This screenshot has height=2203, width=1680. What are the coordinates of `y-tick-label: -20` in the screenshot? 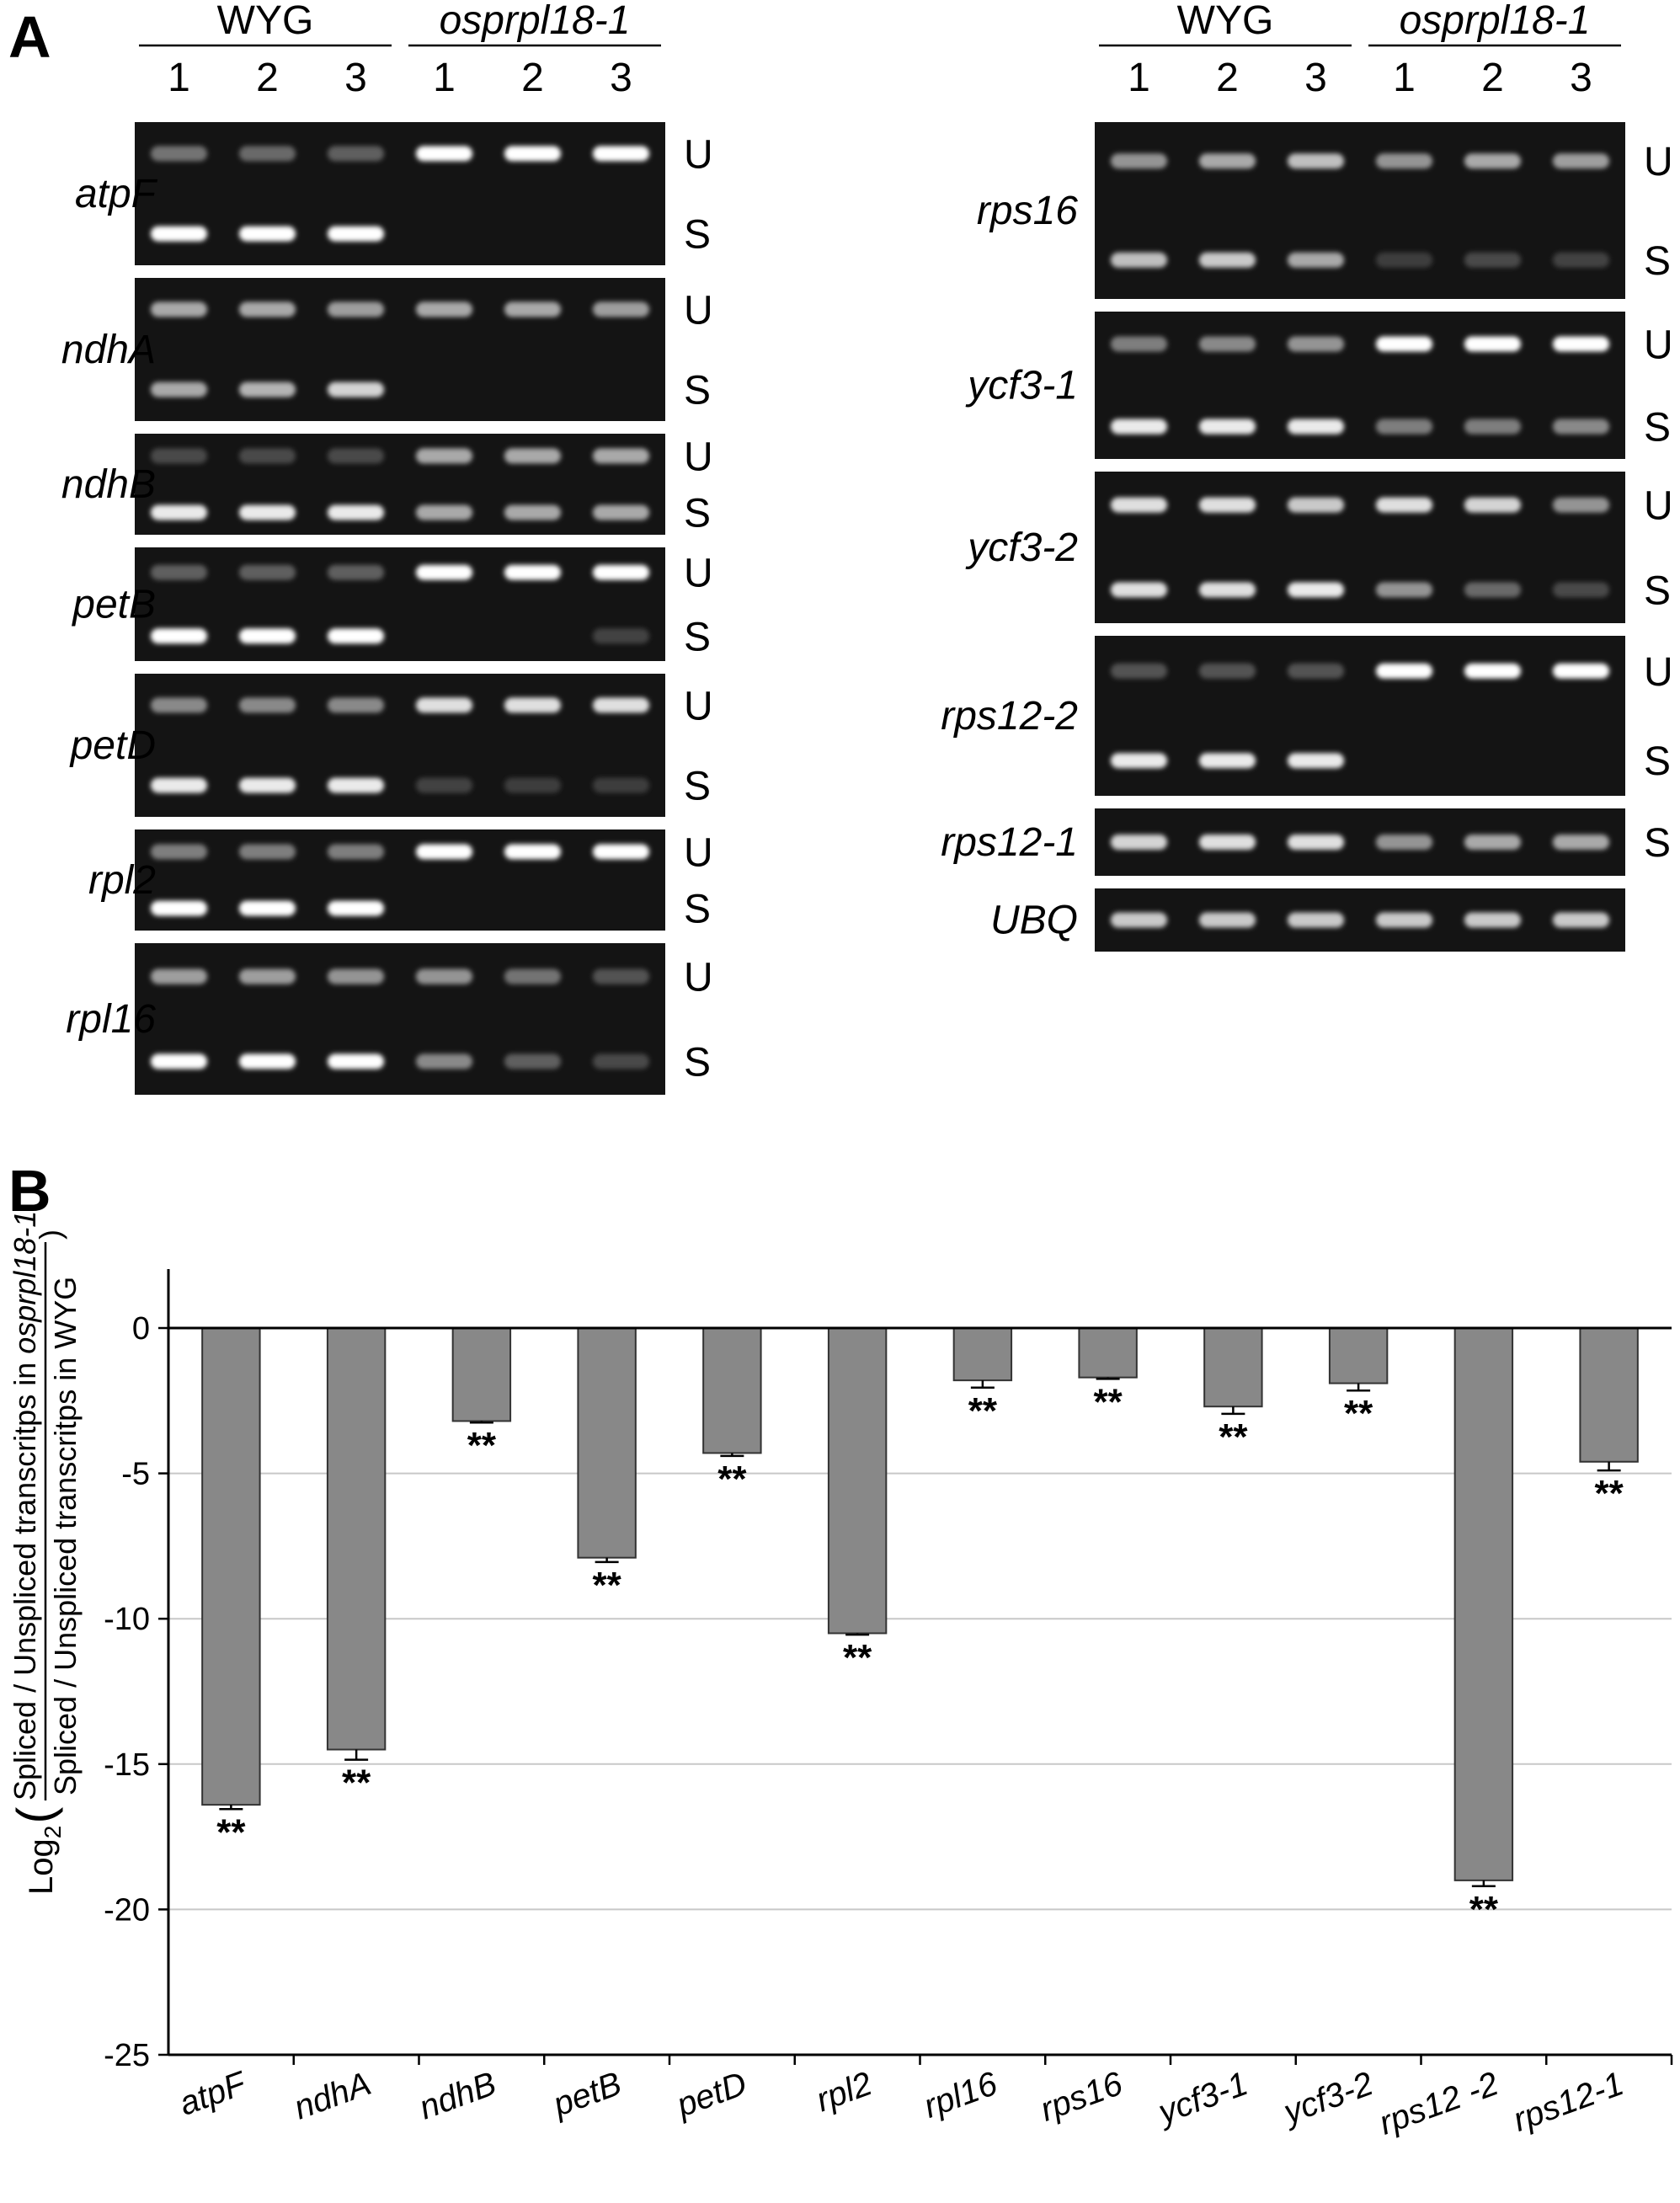 It's located at (127, 1910).